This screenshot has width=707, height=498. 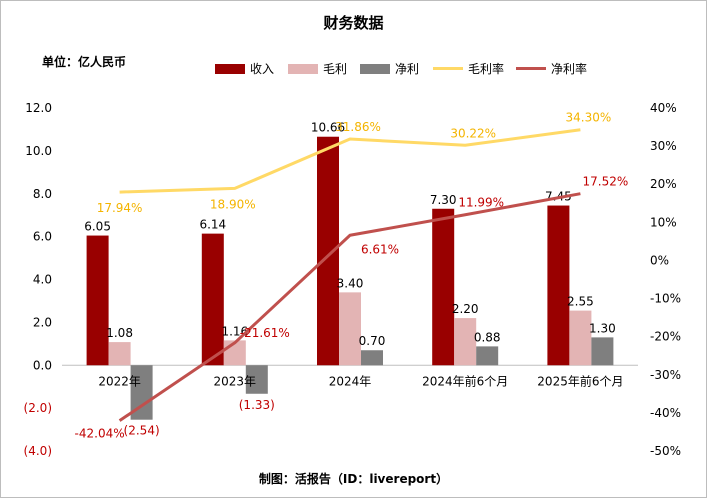 What do you see at coordinates (380, 249) in the screenshot?
I see `net-rate-label: 6.61%` at bounding box center [380, 249].